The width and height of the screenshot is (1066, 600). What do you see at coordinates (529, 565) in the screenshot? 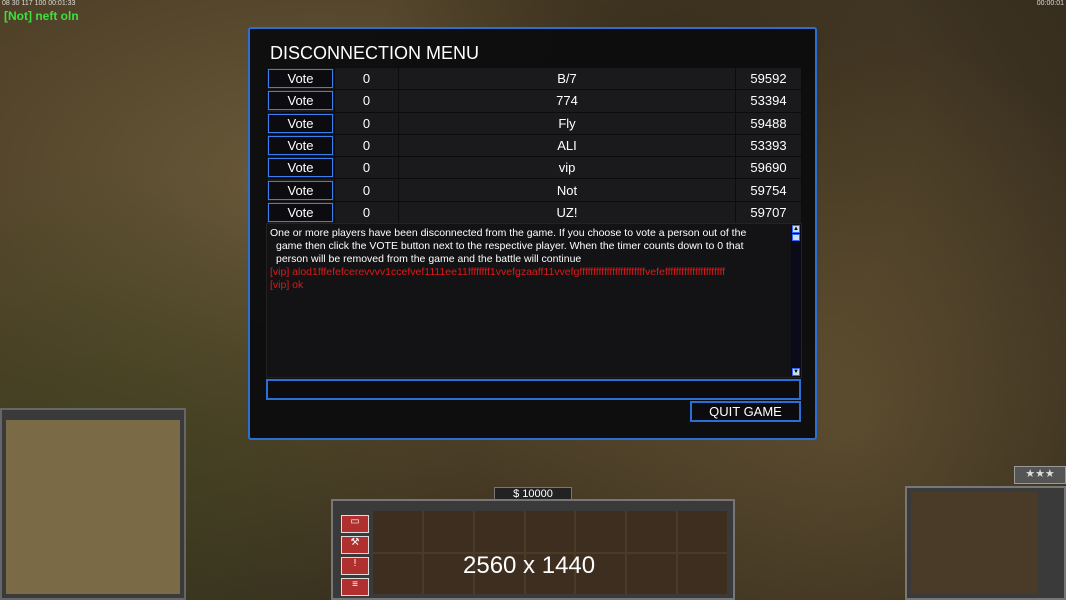
I see `resolution-overlay: 2560 x 1440` at bounding box center [529, 565].